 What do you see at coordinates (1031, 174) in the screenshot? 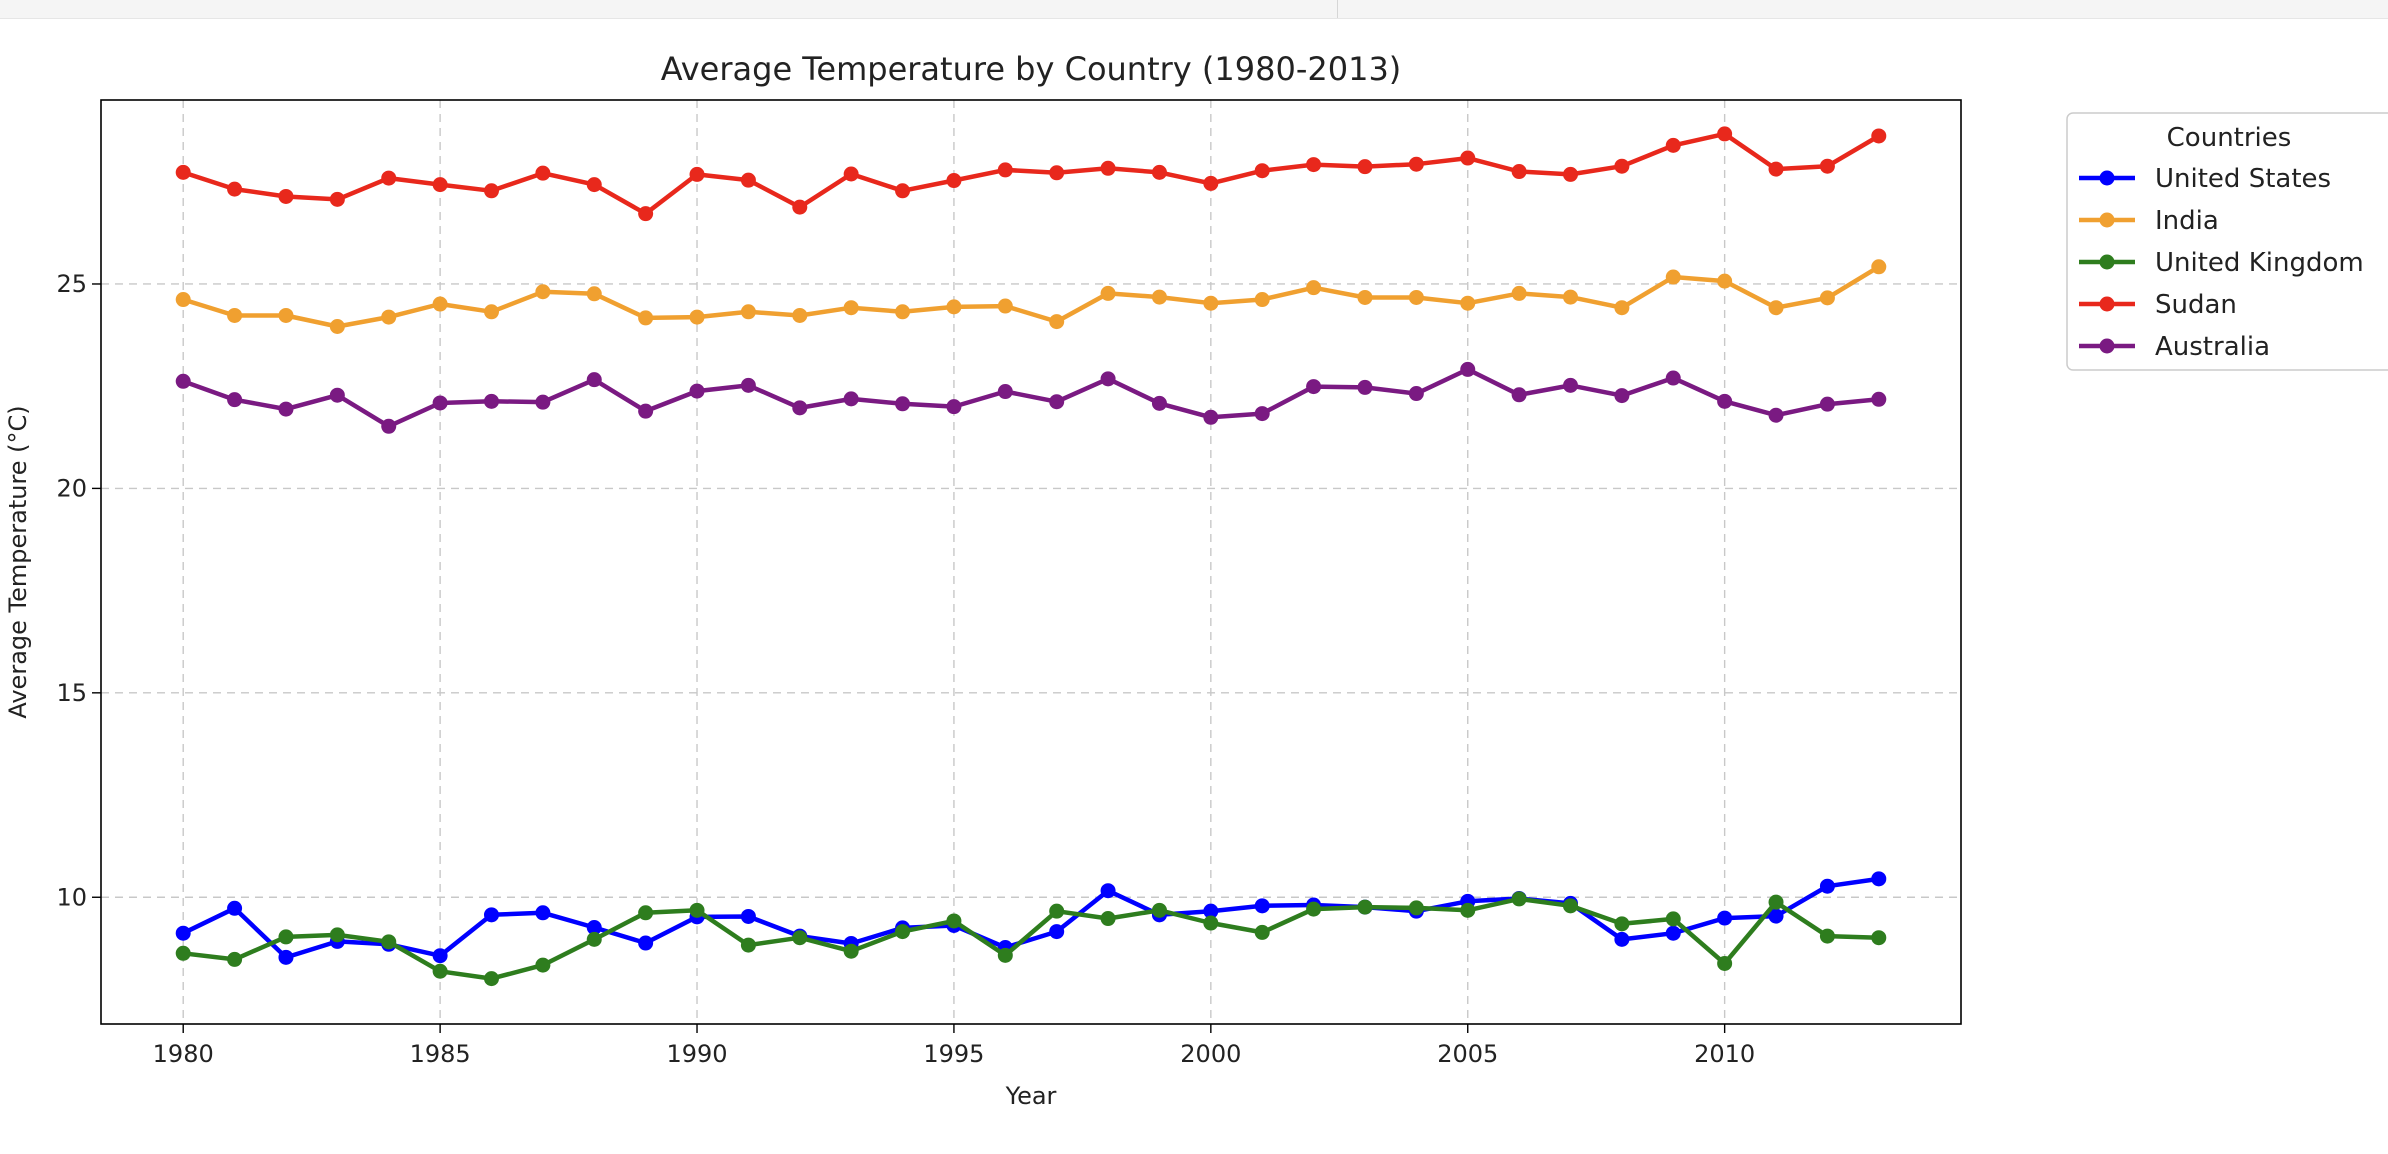
I see `series-sudan` at bounding box center [1031, 174].